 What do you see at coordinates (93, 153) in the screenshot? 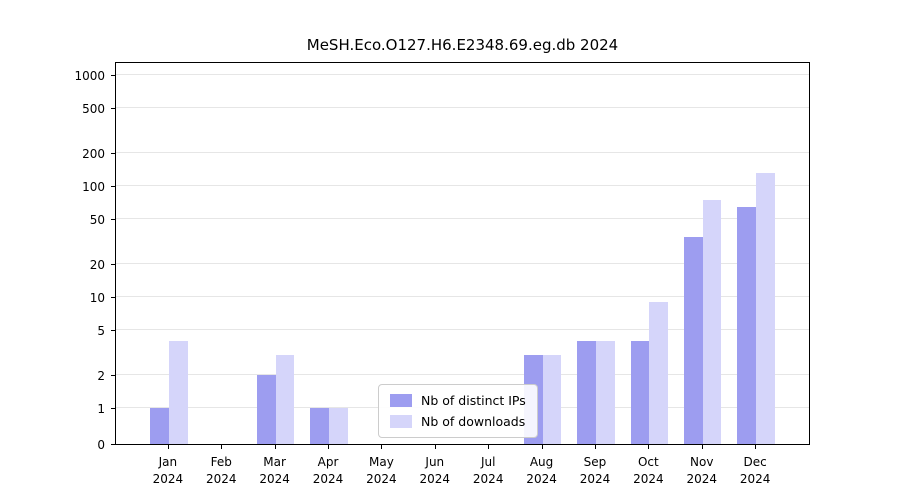
I see `y-tick-label: 200` at bounding box center [93, 153].